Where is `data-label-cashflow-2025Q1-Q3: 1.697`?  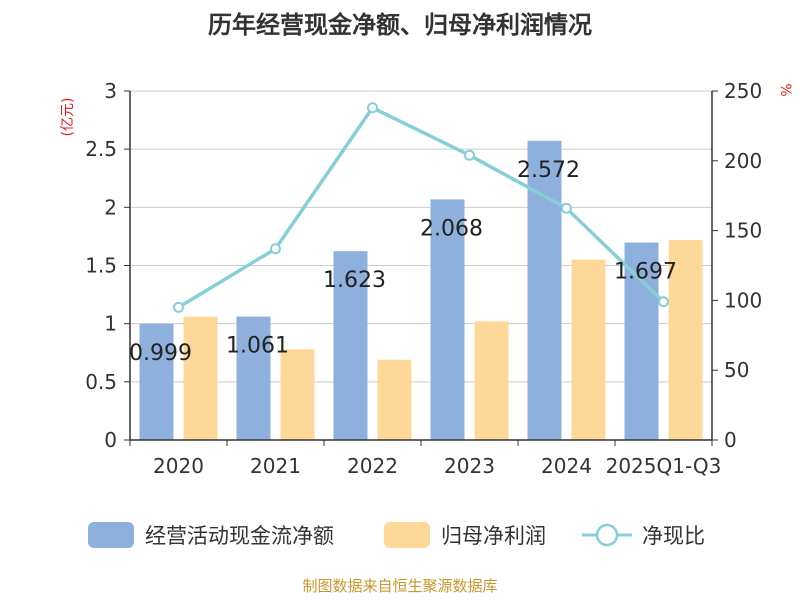 data-label-cashflow-2025Q1-Q3: 1.697 is located at coordinates (645, 272).